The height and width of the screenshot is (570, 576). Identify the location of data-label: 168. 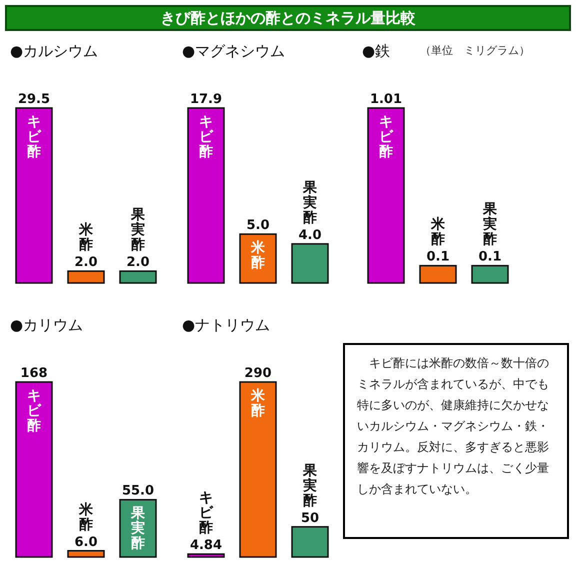
(34, 373).